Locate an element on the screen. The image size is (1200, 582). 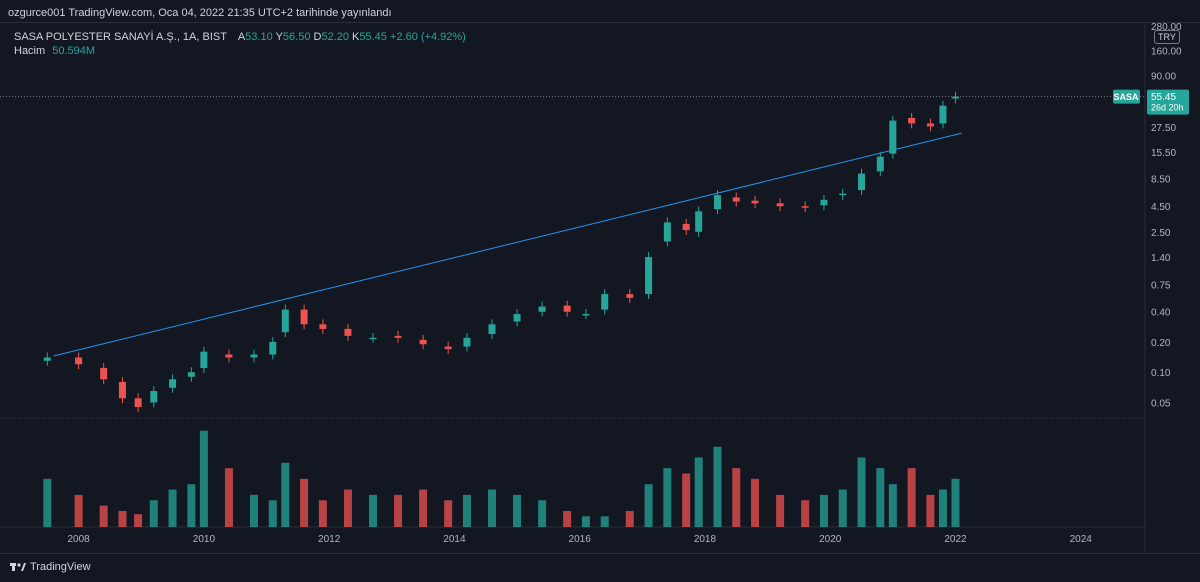
close-label: K is located at coordinates (356, 37).